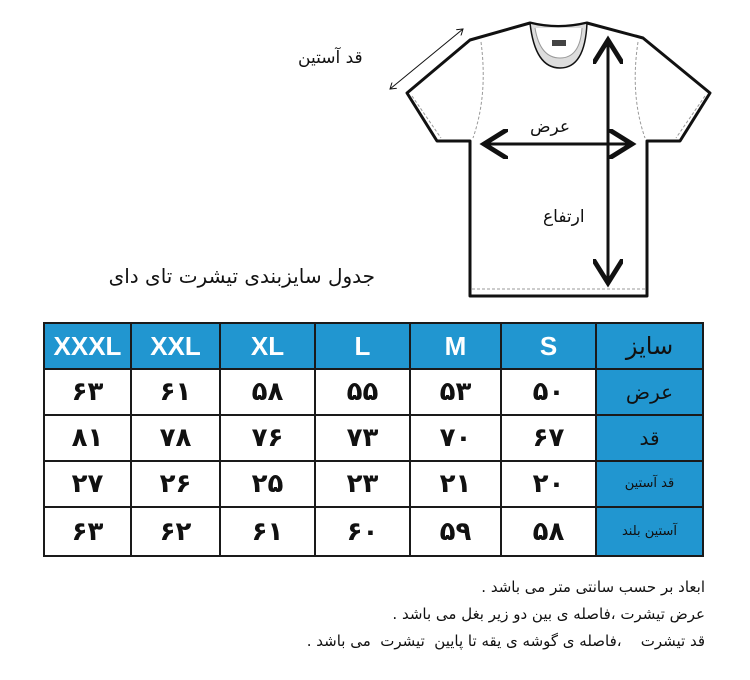 The height and width of the screenshot is (680, 750). What do you see at coordinates (649, 392) in the screenshot?
I see `row-label: عرض` at bounding box center [649, 392].